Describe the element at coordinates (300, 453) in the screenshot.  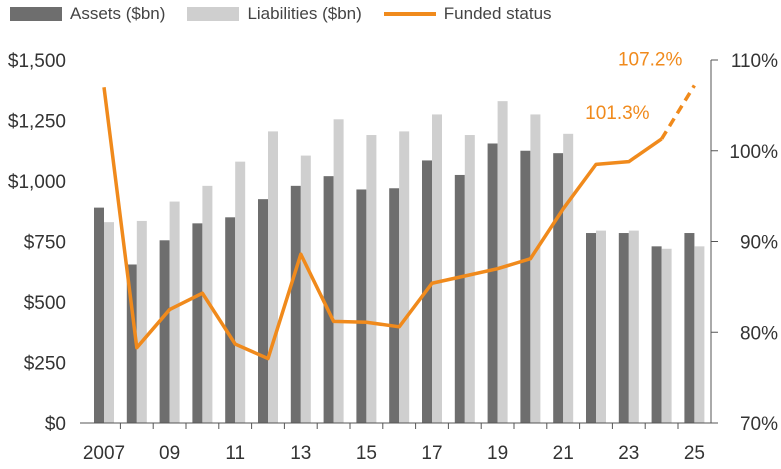
I see `x-axis-tick-label: 13` at that location.